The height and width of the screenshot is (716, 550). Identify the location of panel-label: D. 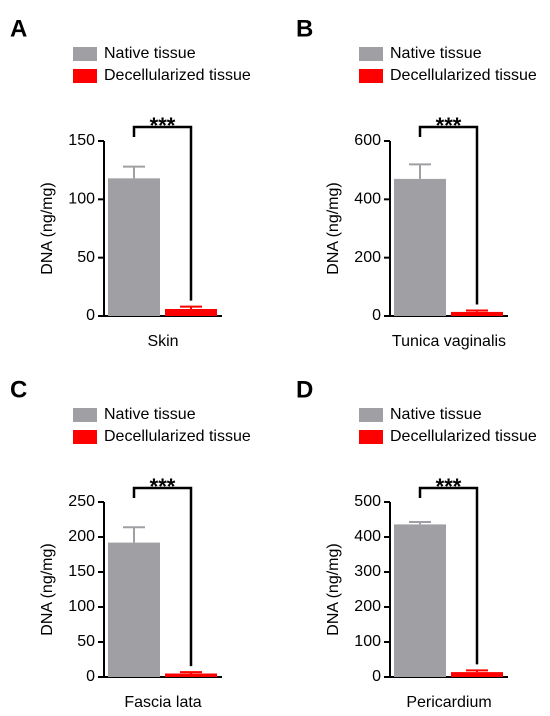
(304, 389).